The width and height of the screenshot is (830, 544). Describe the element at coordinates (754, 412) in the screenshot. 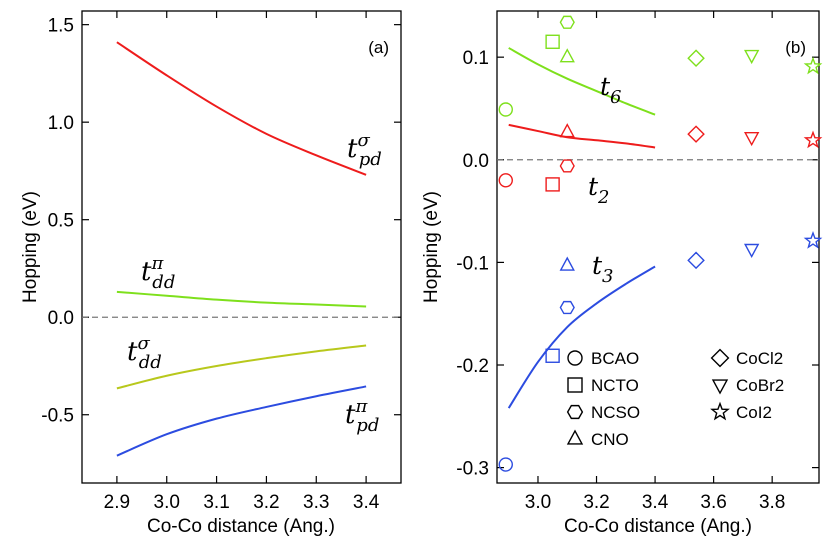

I see `legend-label-CoI2: CoI2` at that location.